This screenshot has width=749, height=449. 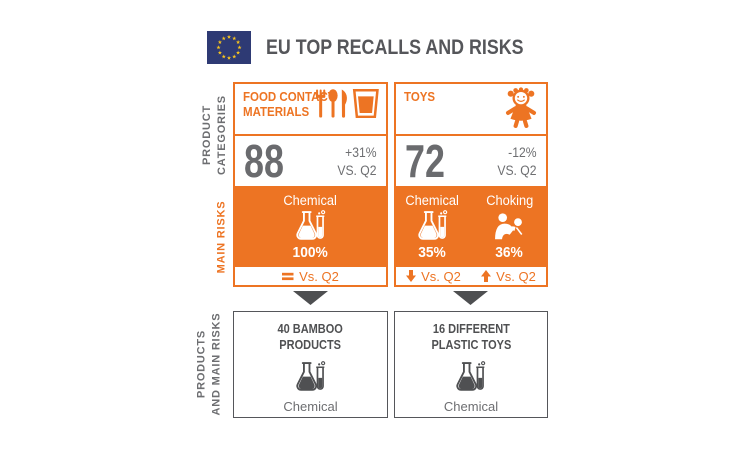 What do you see at coordinates (521, 107) in the screenshot?
I see `doll-icon` at bounding box center [521, 107].